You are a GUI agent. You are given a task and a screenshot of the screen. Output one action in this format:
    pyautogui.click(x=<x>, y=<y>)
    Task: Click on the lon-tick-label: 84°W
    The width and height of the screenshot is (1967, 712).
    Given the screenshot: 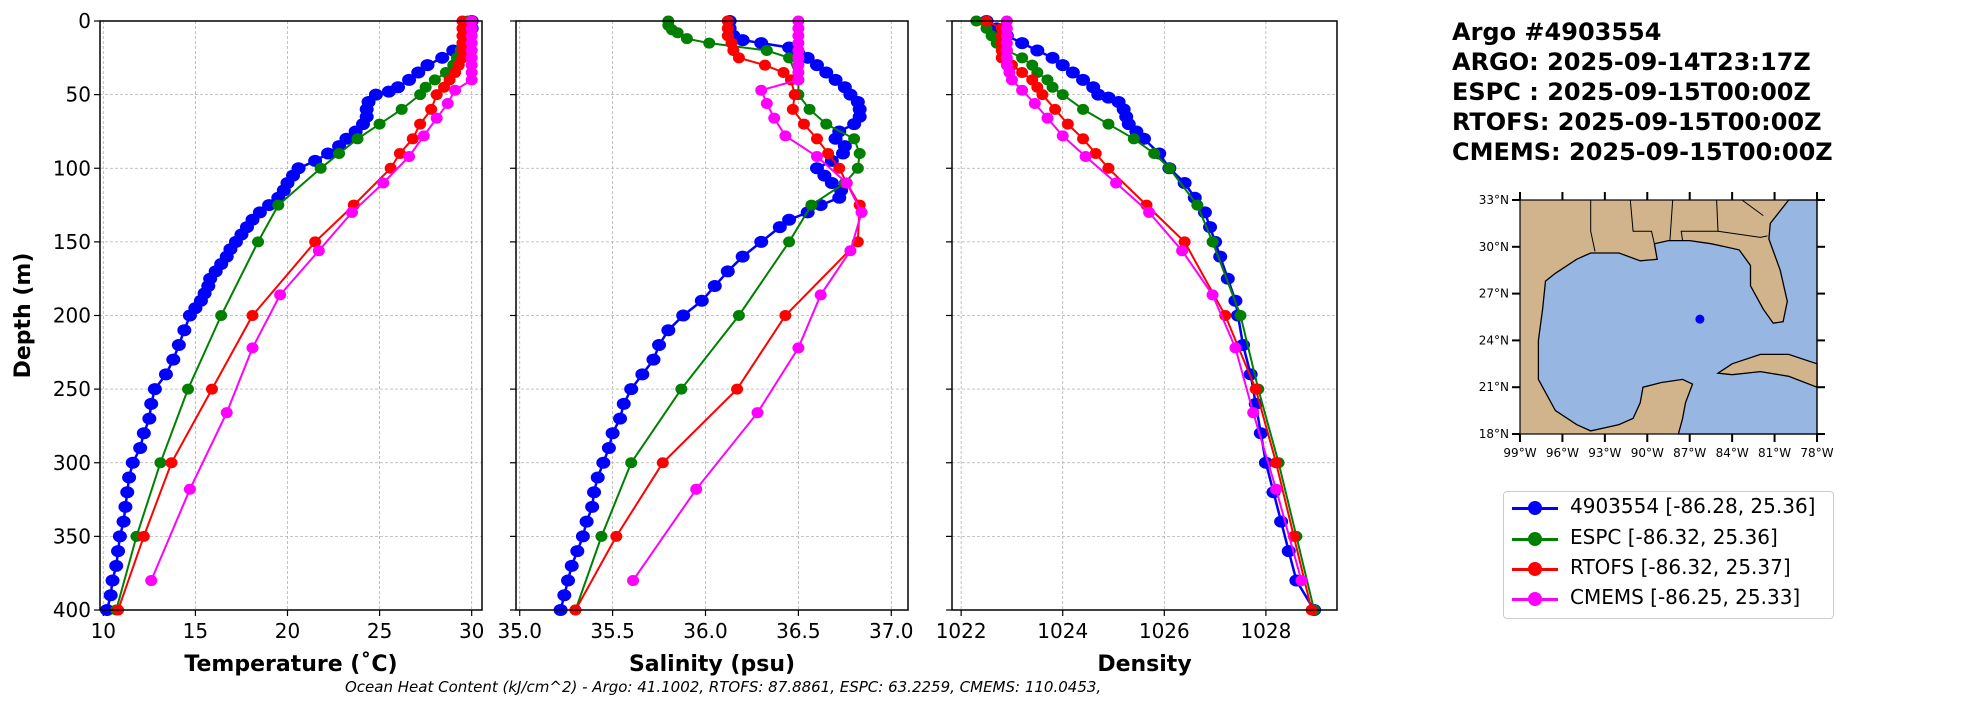 What is the action you would take?
    pyautogui.click(x=1732, y=453)
    